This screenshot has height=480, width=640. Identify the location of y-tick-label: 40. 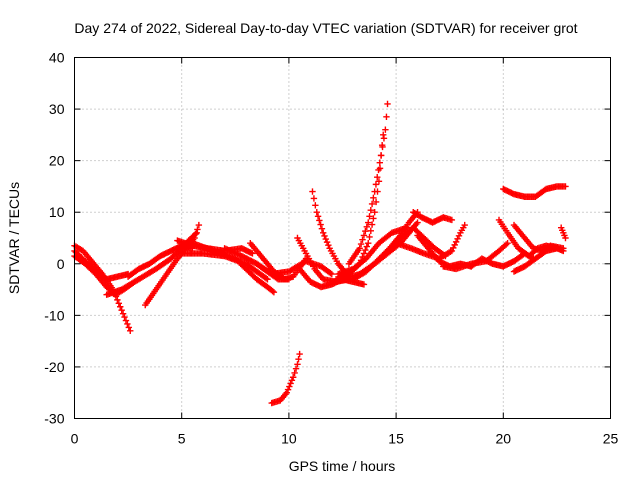
(57, 58).